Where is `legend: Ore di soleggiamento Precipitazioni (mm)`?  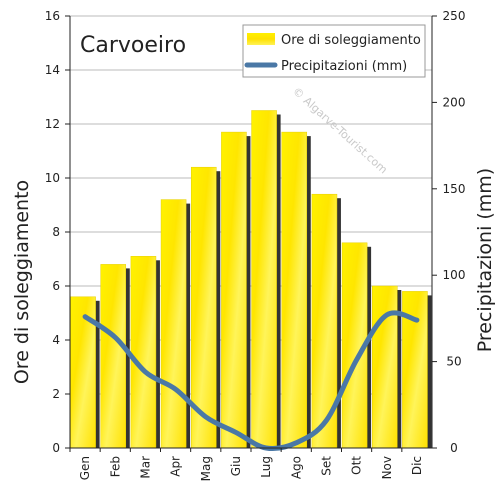 legend: Ore di soleggiamento Precipitazioni (mm) is located at coordinates (334, 51).